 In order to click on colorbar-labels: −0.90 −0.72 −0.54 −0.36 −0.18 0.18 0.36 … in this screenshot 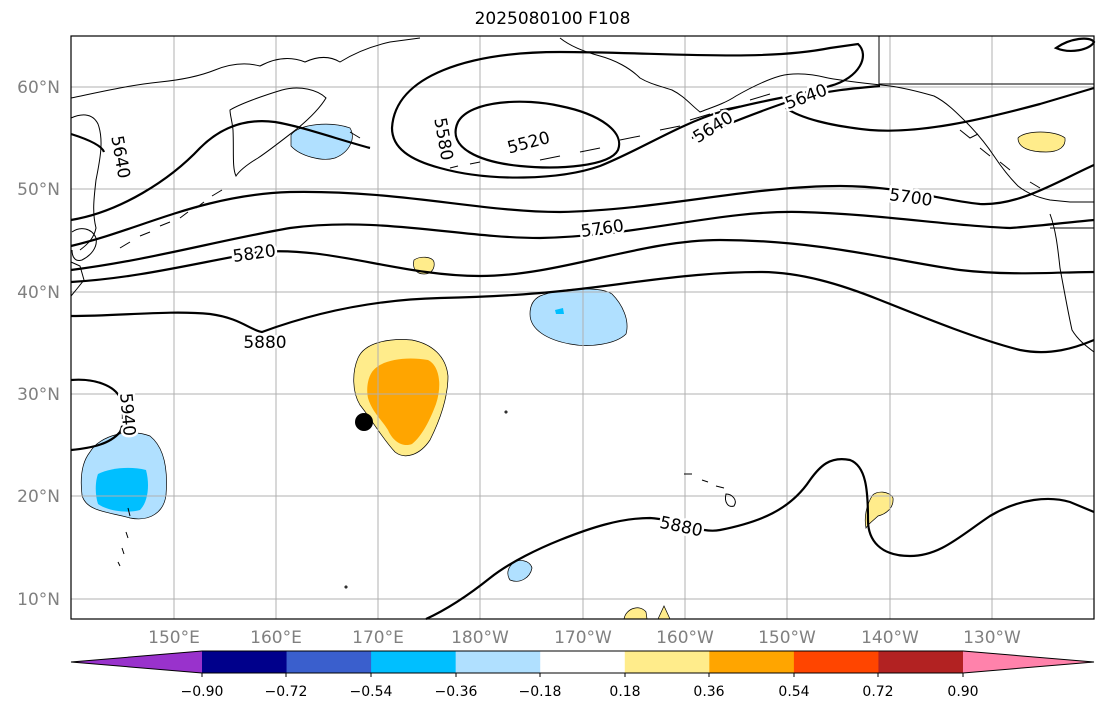, I will do `click(580, 692)`.